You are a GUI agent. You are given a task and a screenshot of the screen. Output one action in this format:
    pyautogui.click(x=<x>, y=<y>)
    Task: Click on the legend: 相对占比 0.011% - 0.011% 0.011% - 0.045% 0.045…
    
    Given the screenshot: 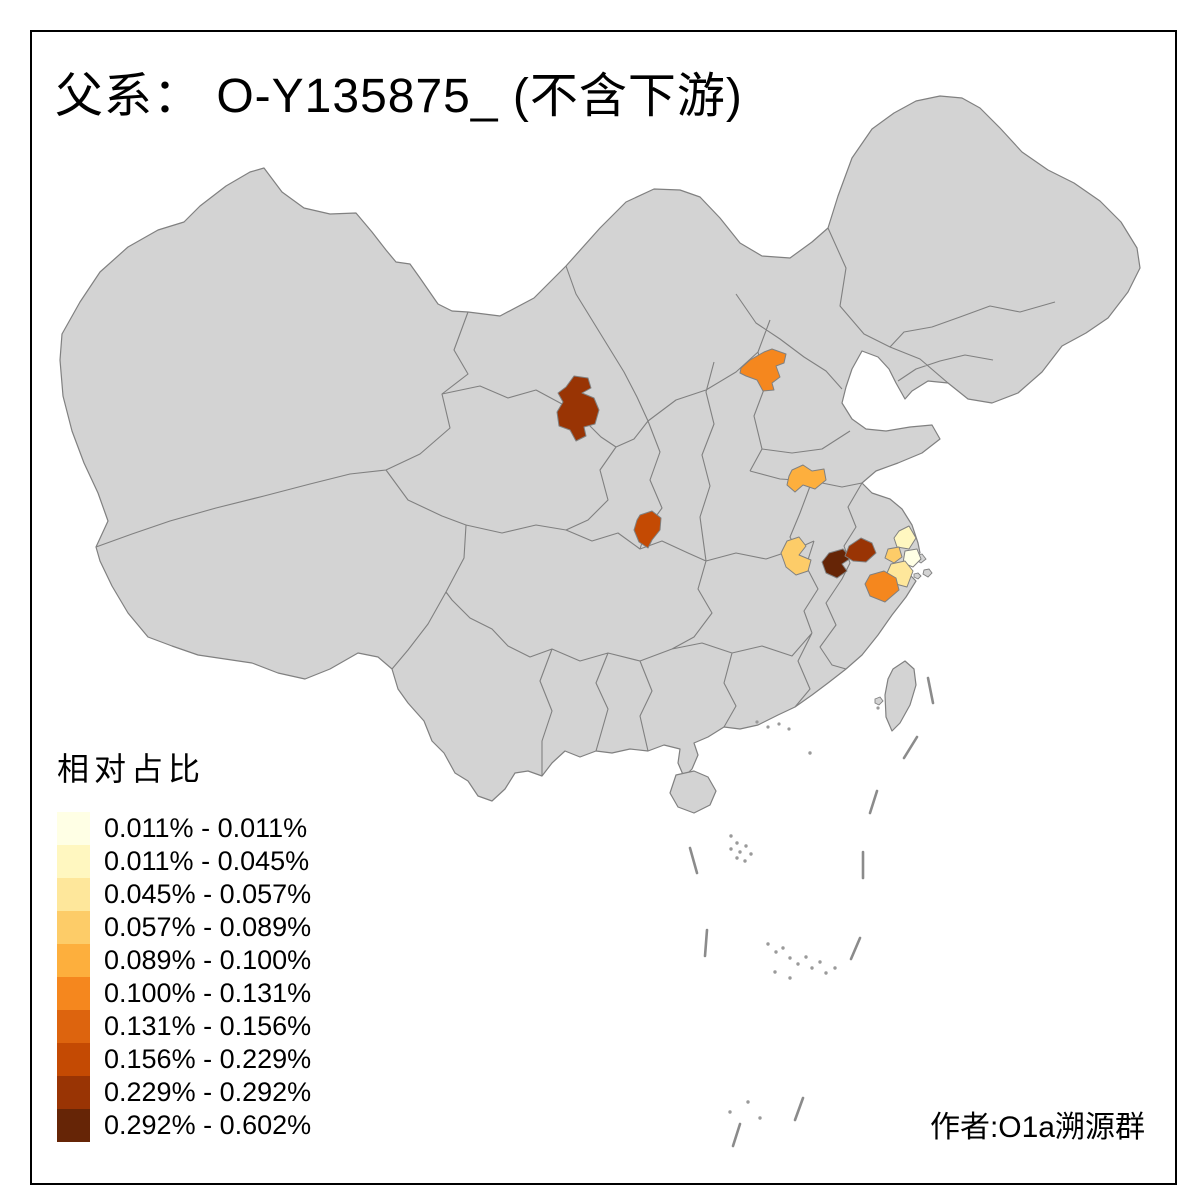 What is the action you would take?
    pyautogui.click(x=184, y=943)
    